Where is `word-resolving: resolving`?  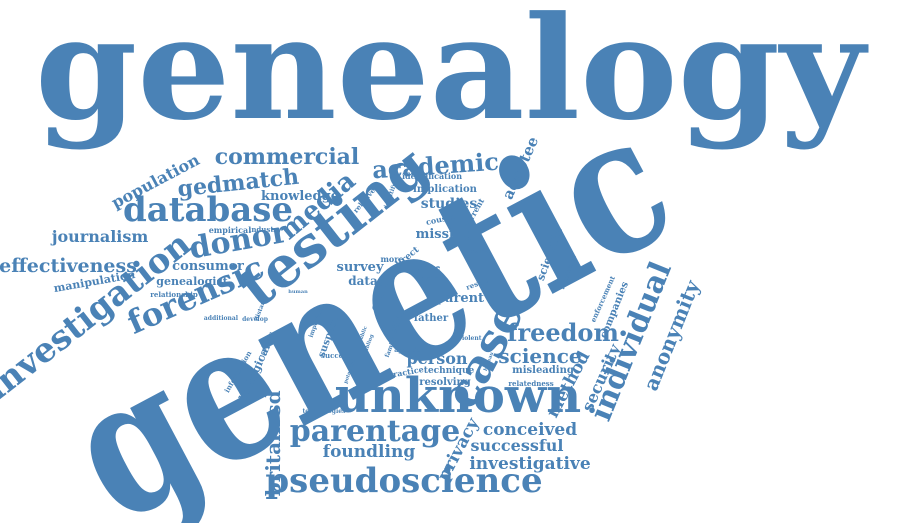
word-resolving: resolving is located at coordinates (445, 382).